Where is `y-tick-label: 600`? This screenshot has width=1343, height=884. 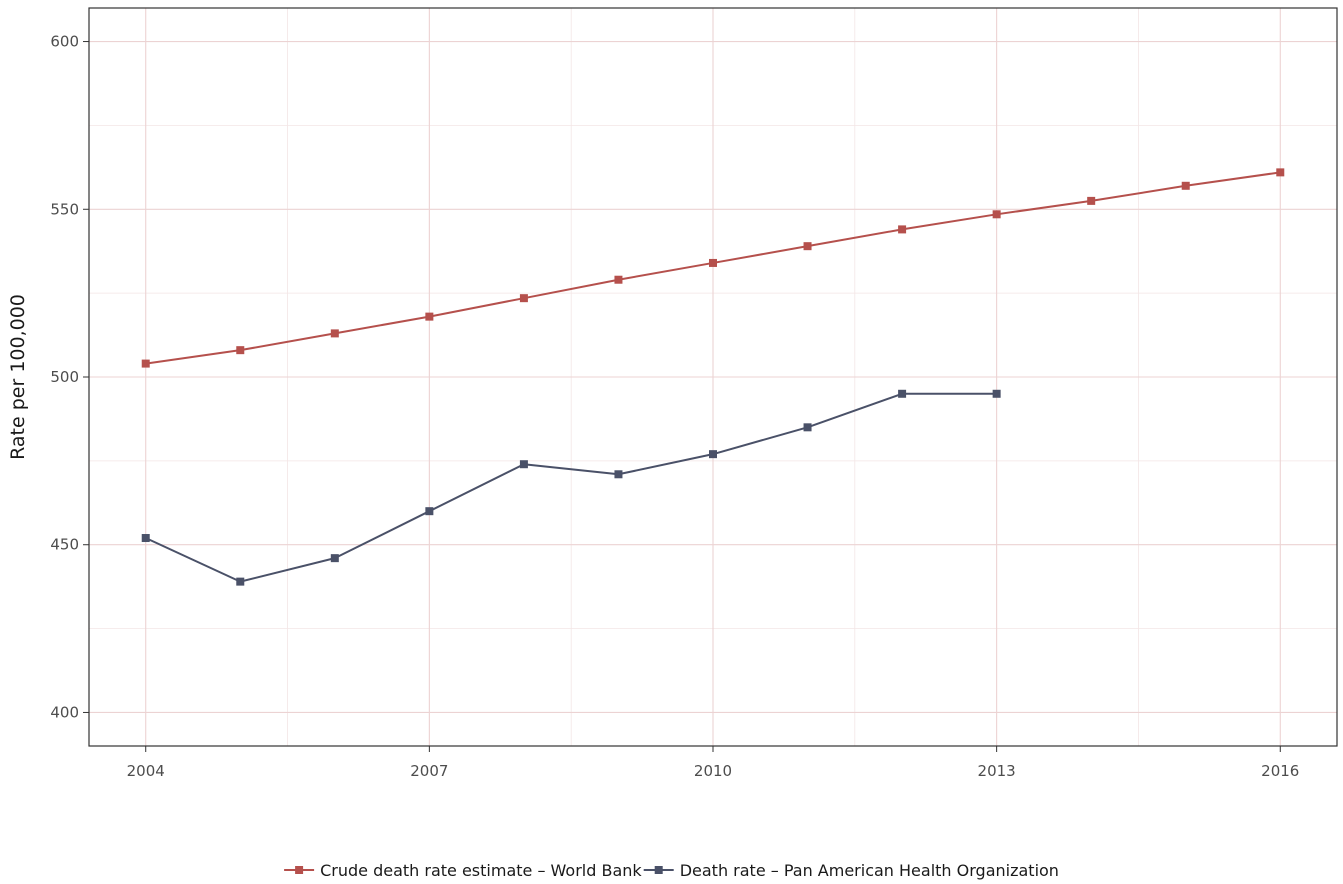
y-tick-label: 600 is located at coordinates (64, 42).